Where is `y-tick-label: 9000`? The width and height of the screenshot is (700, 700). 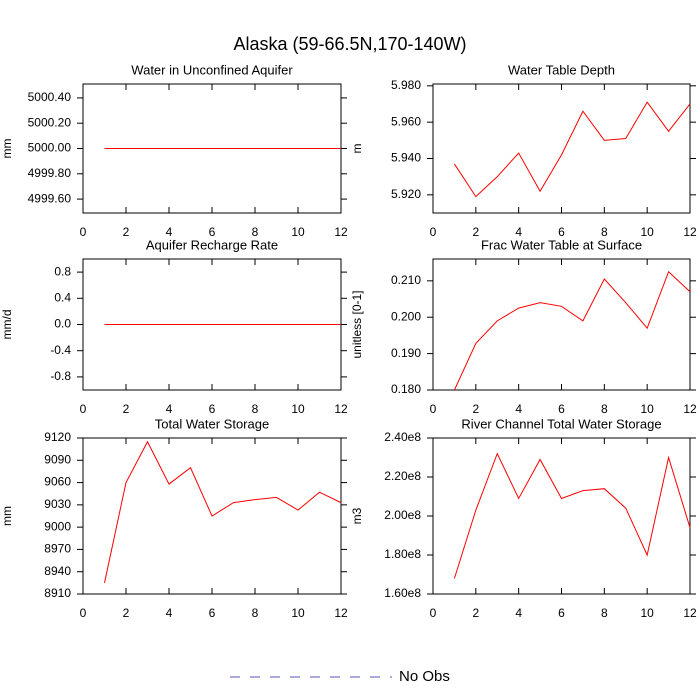 y-tick-label: 9000 is located at coordinates (57, 526).